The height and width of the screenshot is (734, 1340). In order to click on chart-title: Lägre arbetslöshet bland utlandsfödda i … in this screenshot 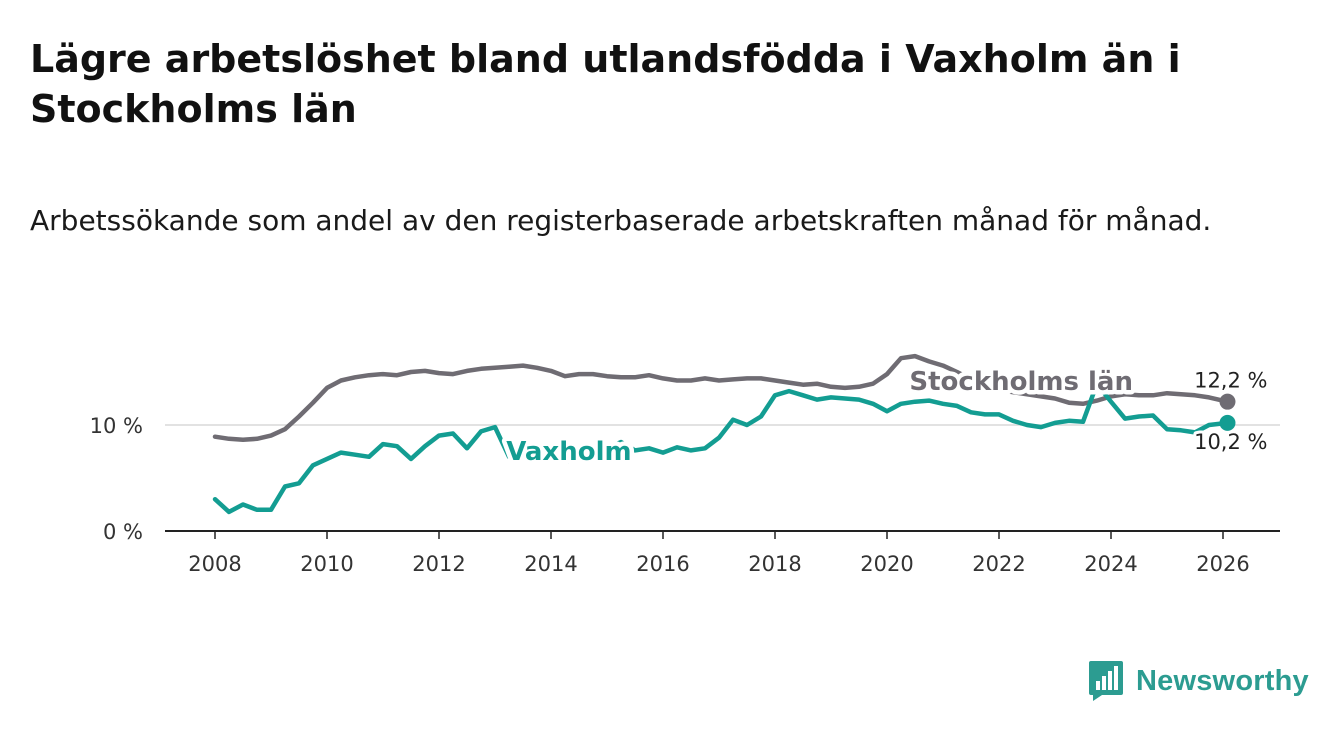, I will do `click(605, 84)`.